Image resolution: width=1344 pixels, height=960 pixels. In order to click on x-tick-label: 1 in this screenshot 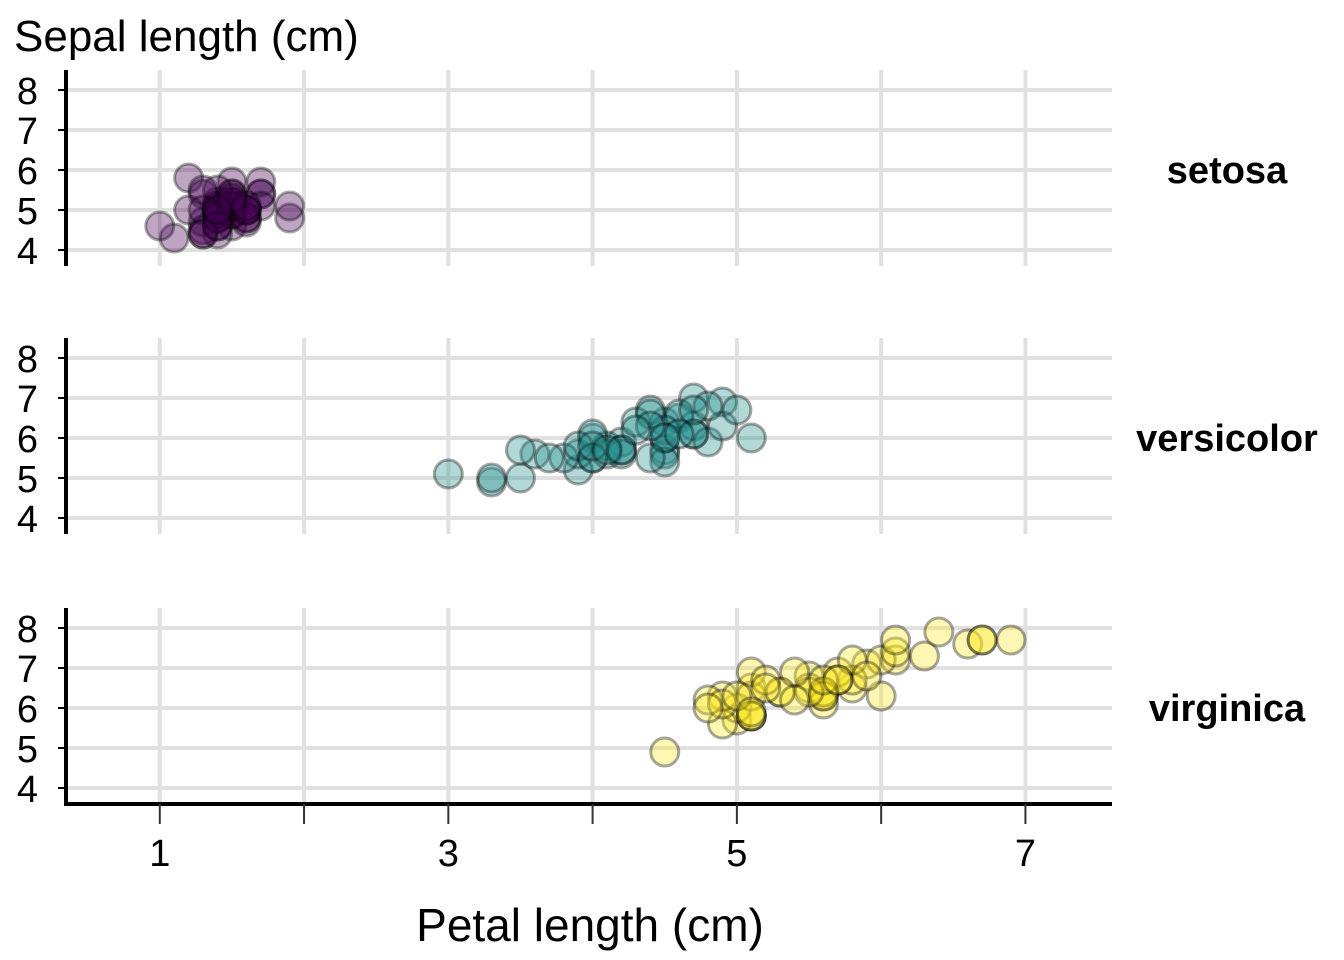, I will do `click(159, 854)`.